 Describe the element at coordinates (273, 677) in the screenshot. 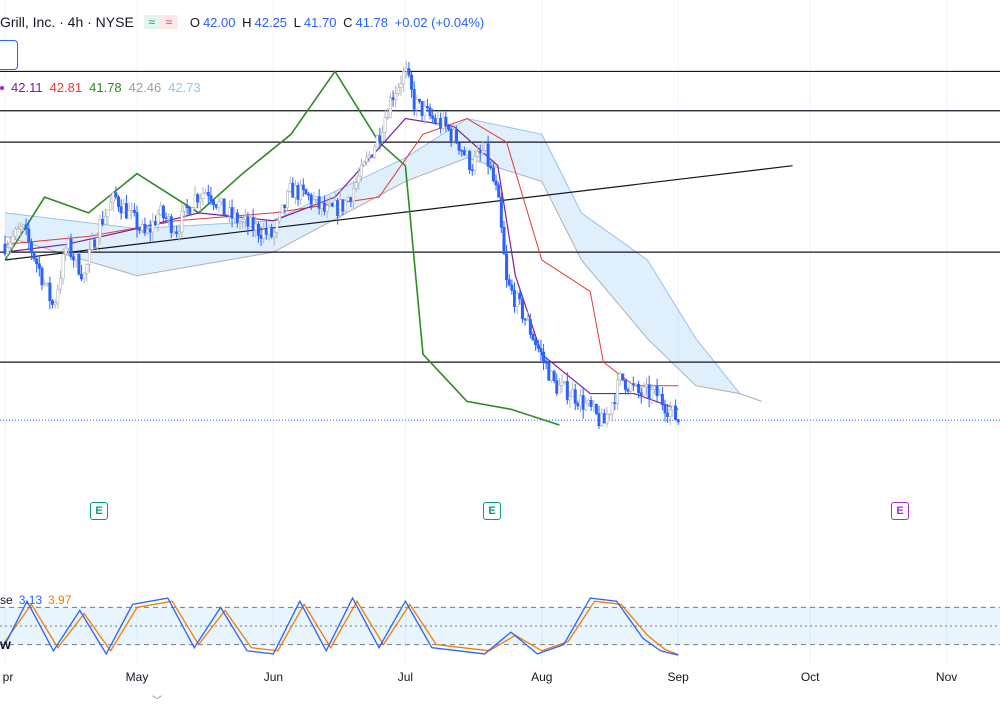

I see `x-tick-label: Jun` at that location.